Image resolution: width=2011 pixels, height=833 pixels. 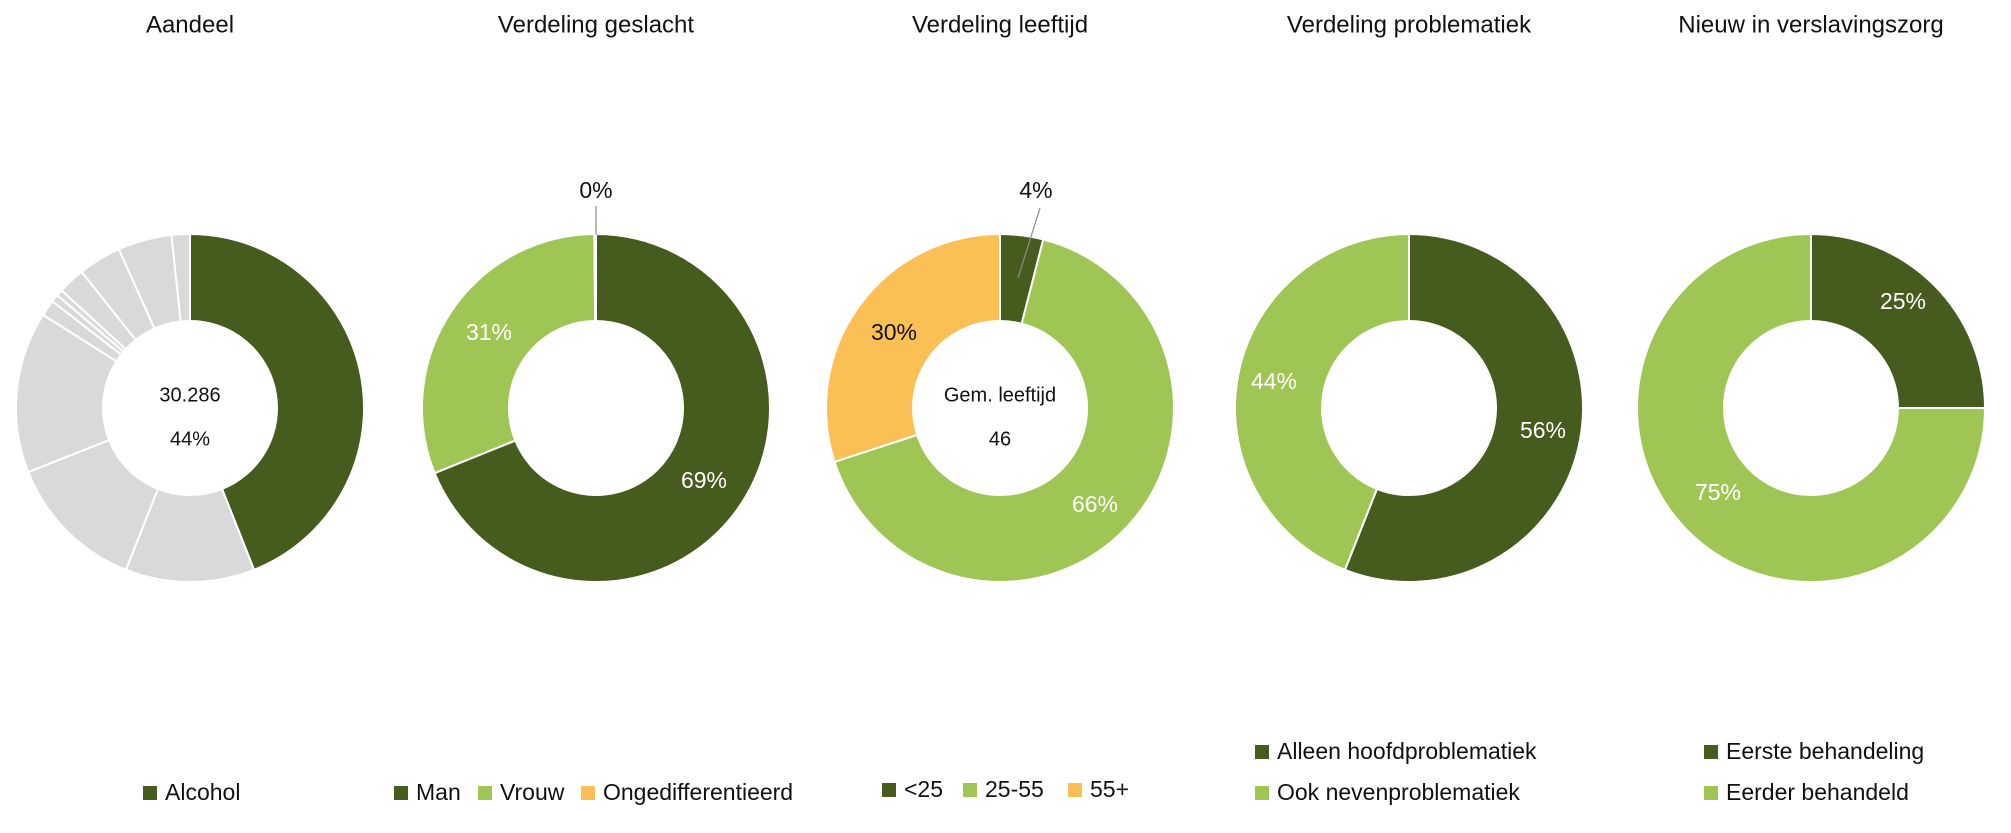 I want to click on chart-title: Aandeel, so click(x=190, y=24).